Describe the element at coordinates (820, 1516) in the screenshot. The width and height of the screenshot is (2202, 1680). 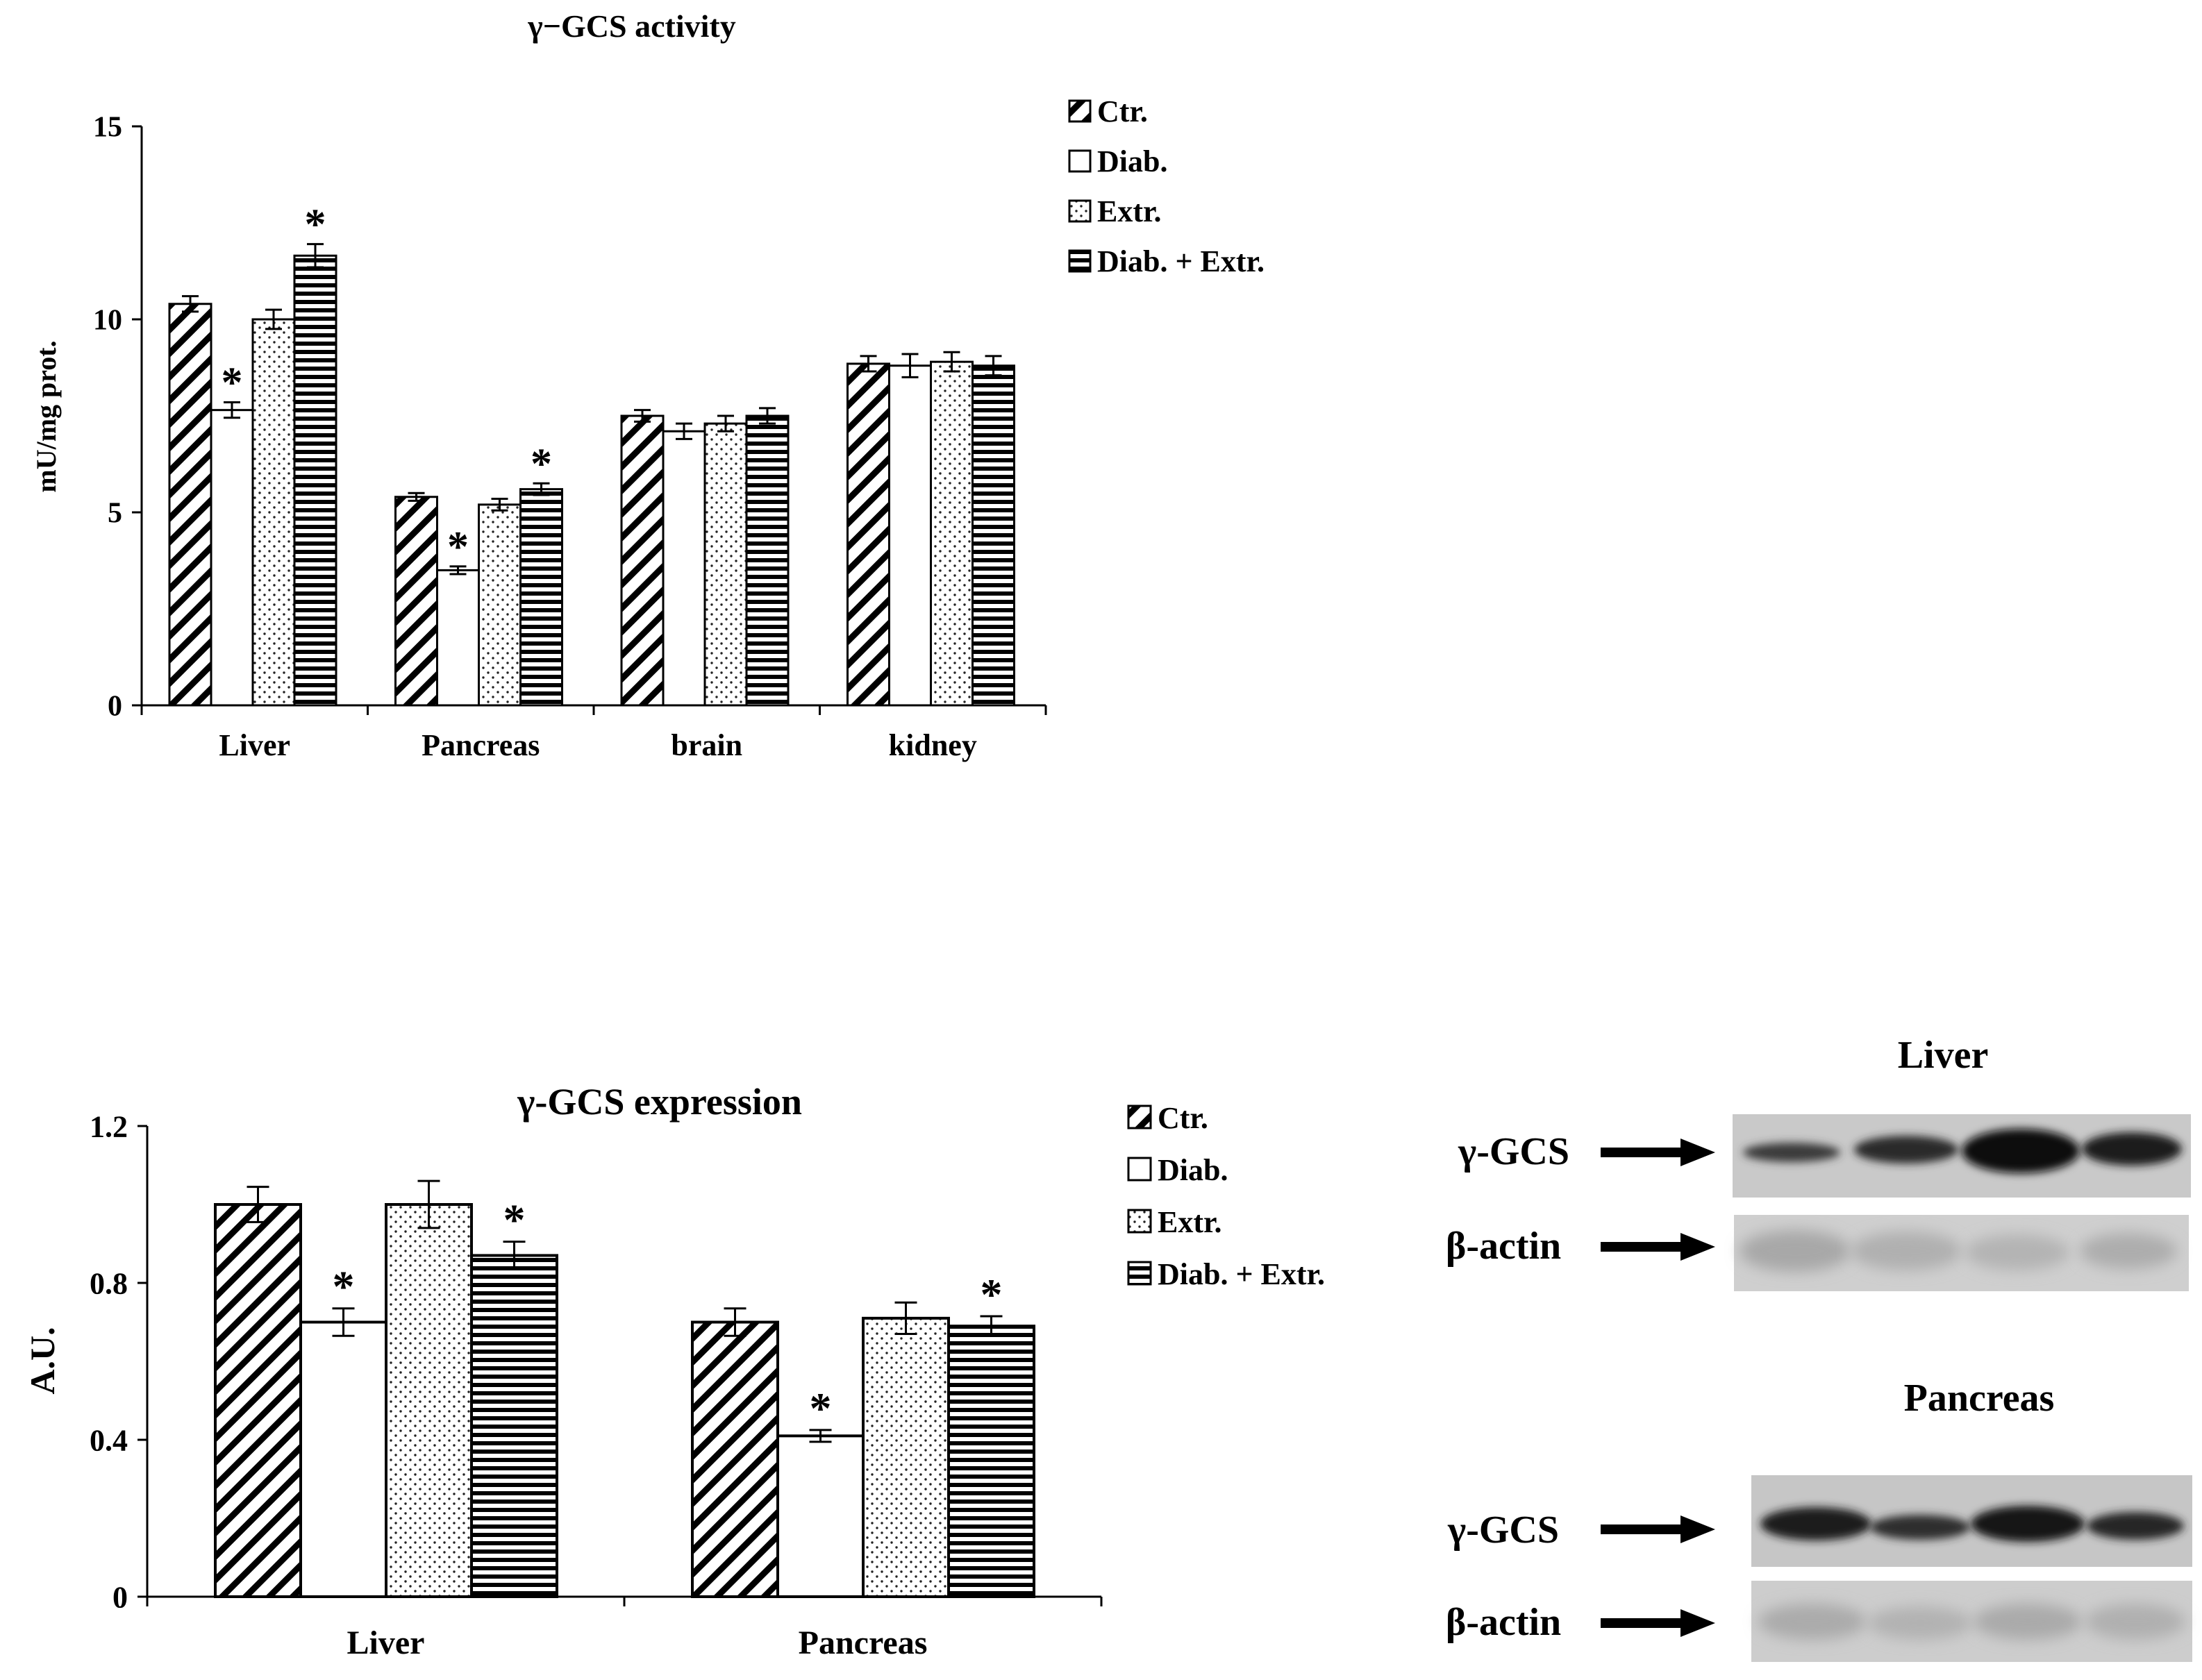
I see `c2-bar-diab-pancreas` at that location.